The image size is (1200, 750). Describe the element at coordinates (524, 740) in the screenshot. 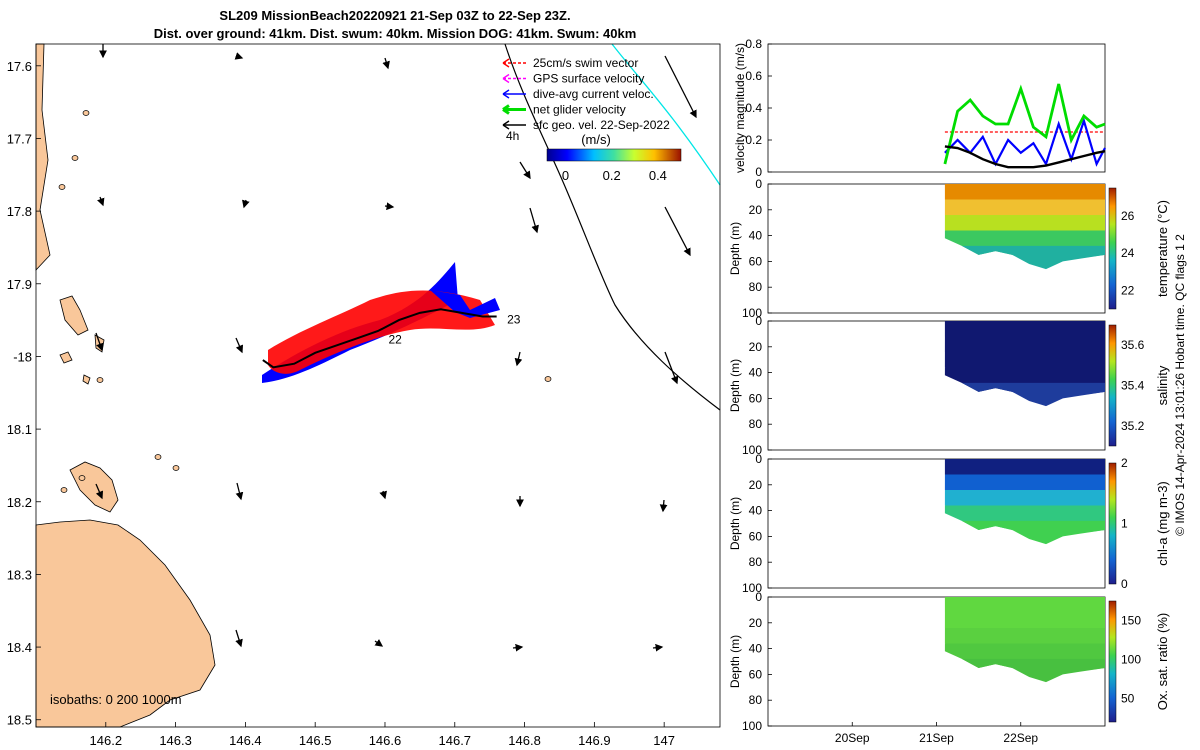

I see `lon-tick-label: 146.8` at that location.